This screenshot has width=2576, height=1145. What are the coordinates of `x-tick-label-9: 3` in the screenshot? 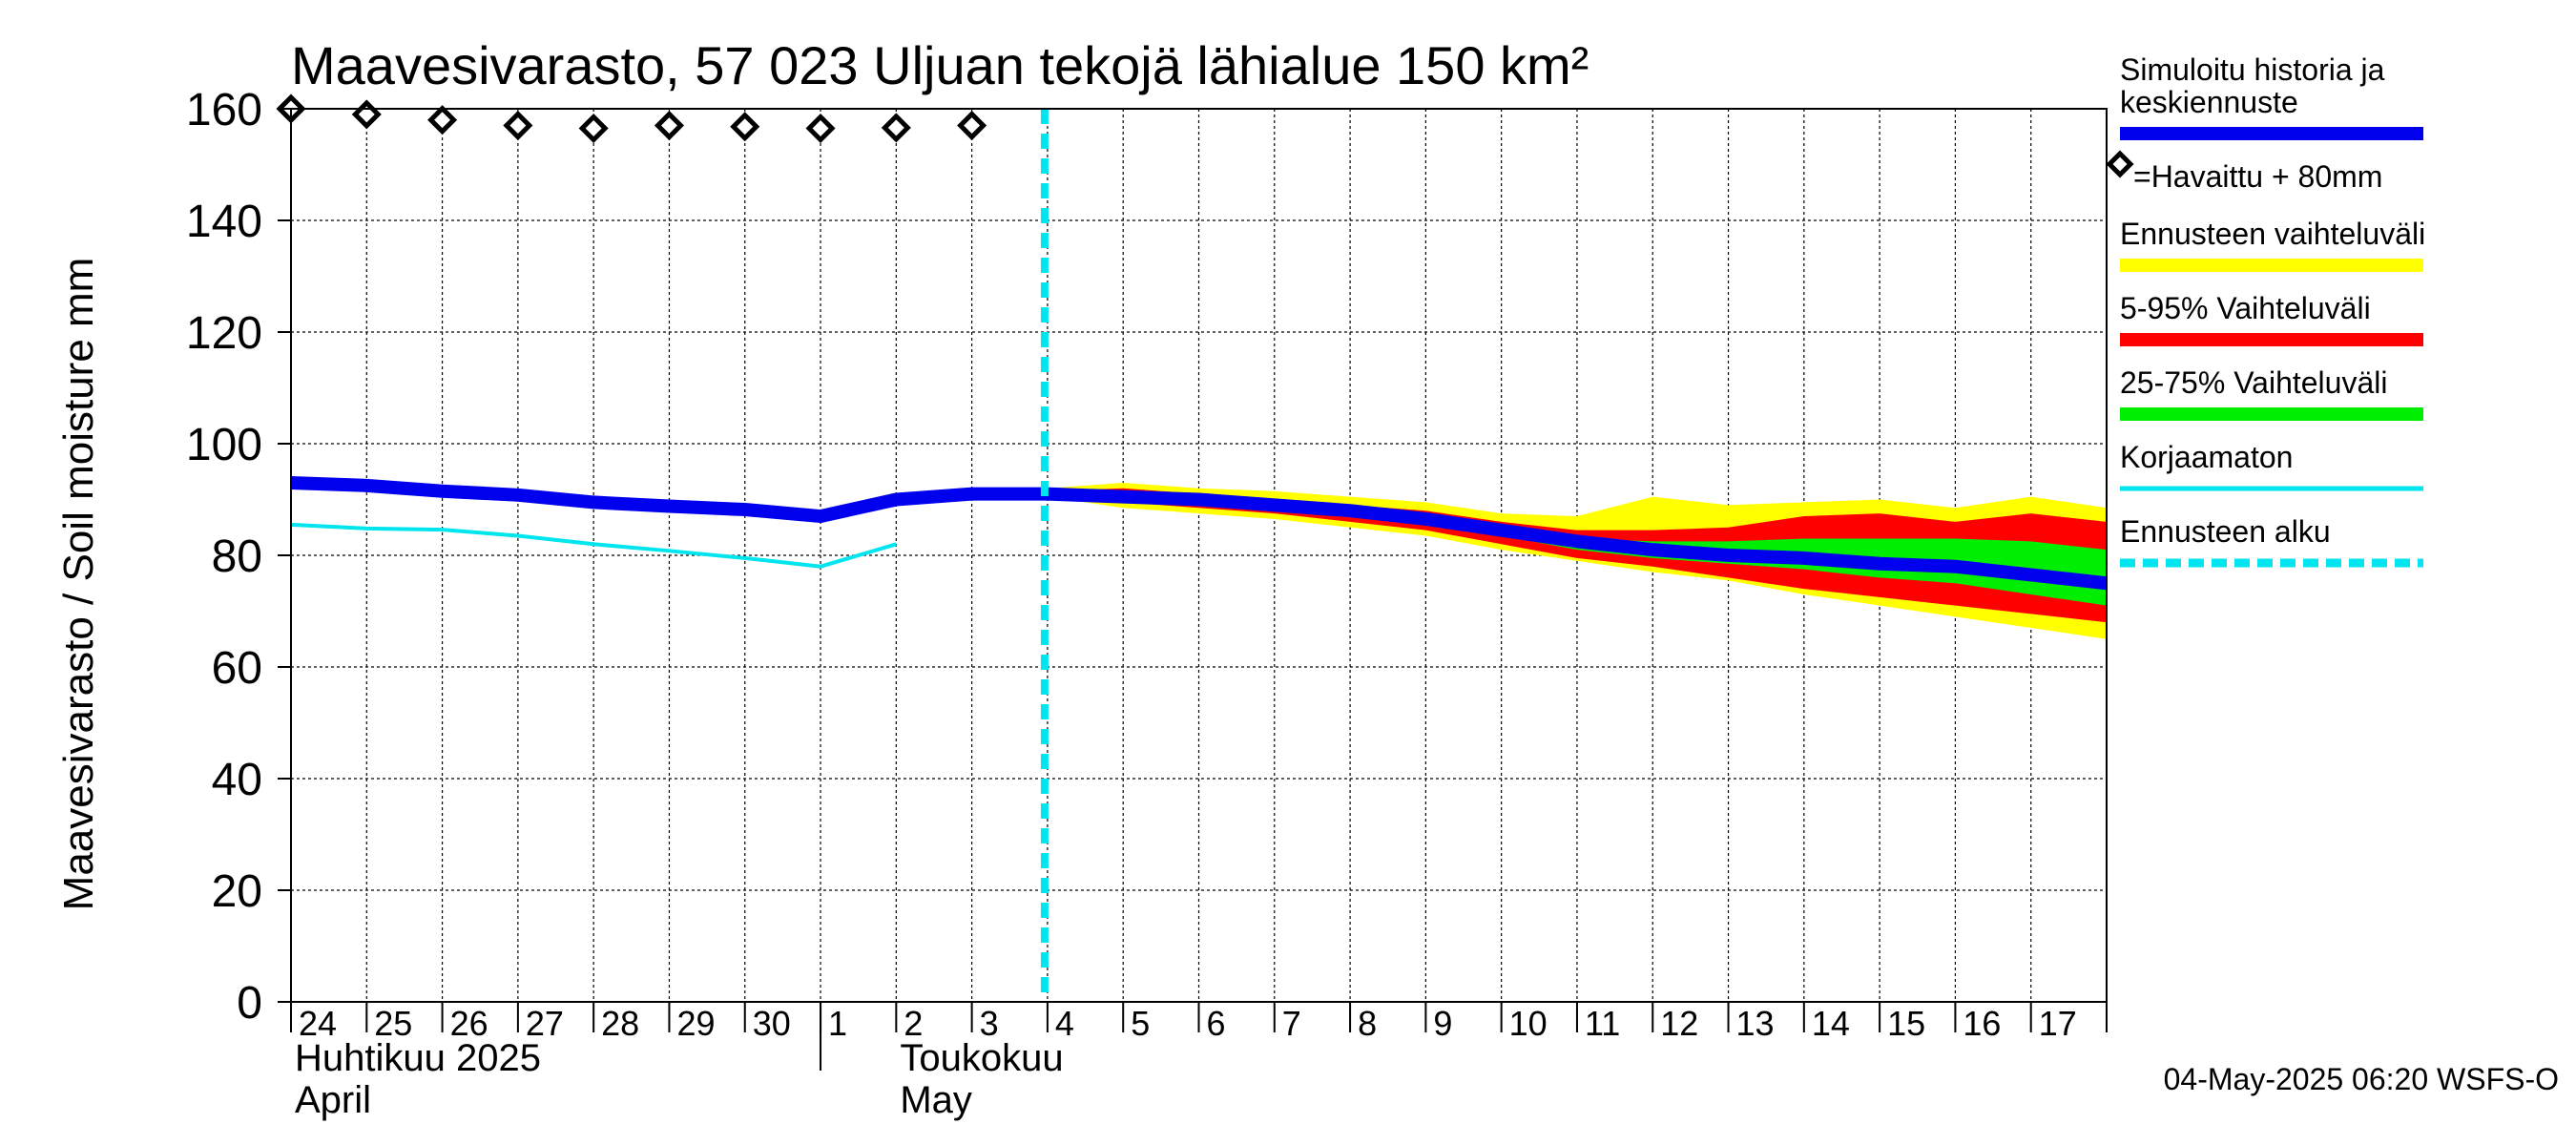 It's located at (989, 1023).